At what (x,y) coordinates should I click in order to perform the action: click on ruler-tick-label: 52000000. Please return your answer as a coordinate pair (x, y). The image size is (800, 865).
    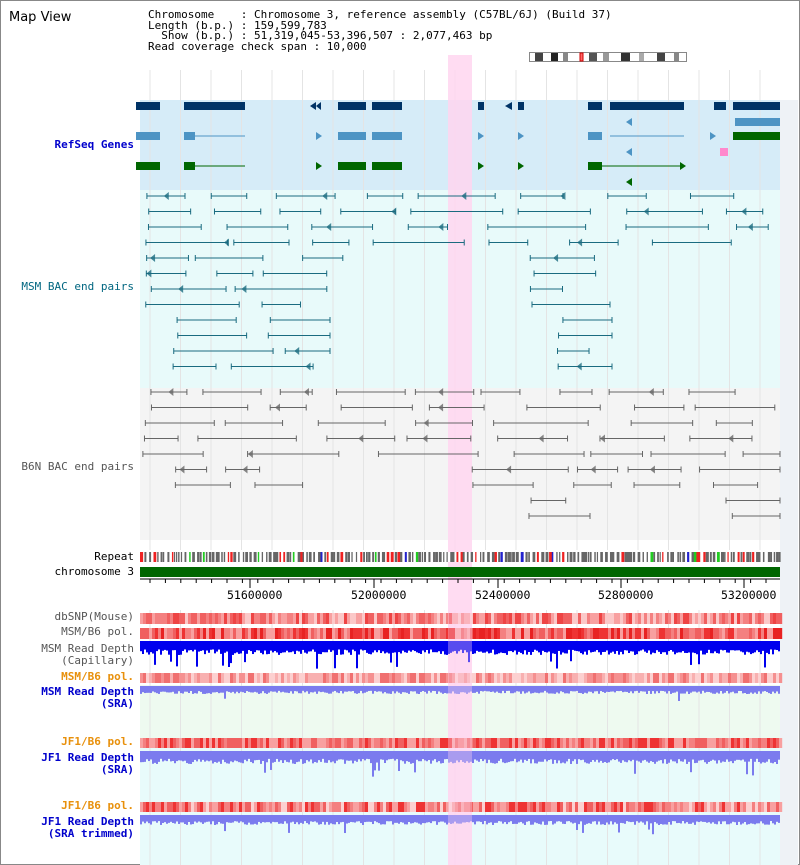
    Looking at the image, I should click on (378, 595).